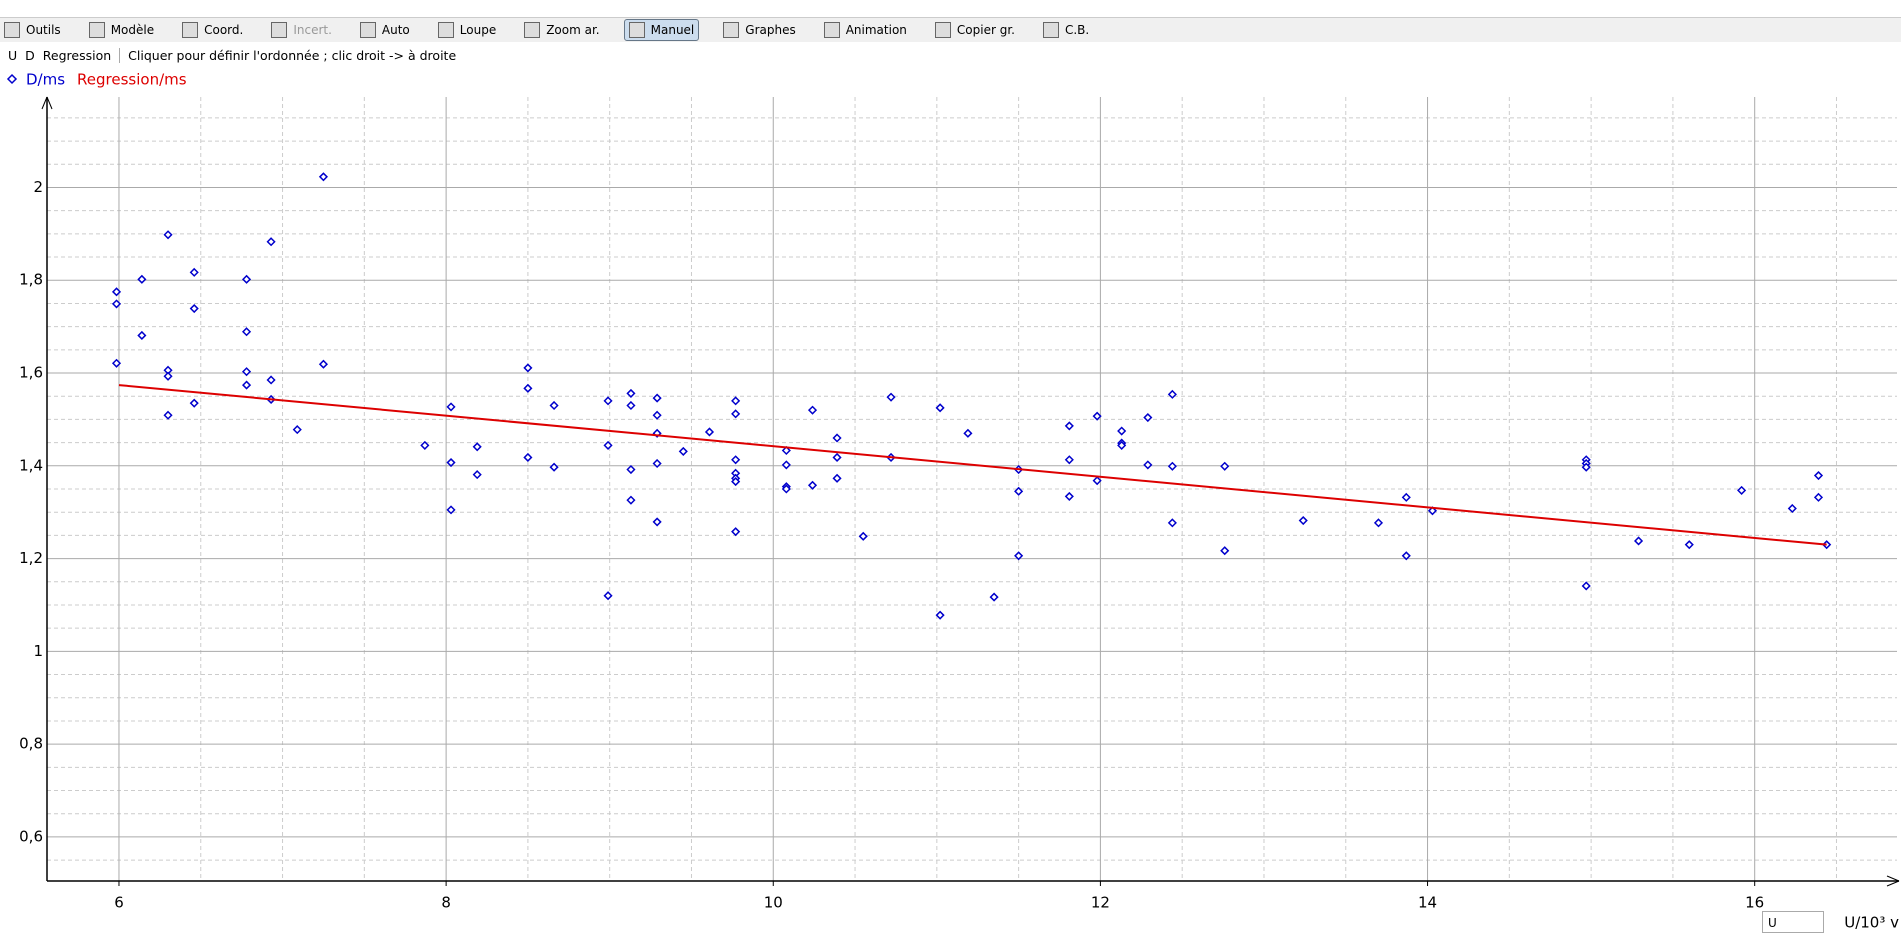  What do you see at coordinates (1754, 903) in the screenshot?
I see `x-tick-label: 16` at bounding box center [1754, 903].